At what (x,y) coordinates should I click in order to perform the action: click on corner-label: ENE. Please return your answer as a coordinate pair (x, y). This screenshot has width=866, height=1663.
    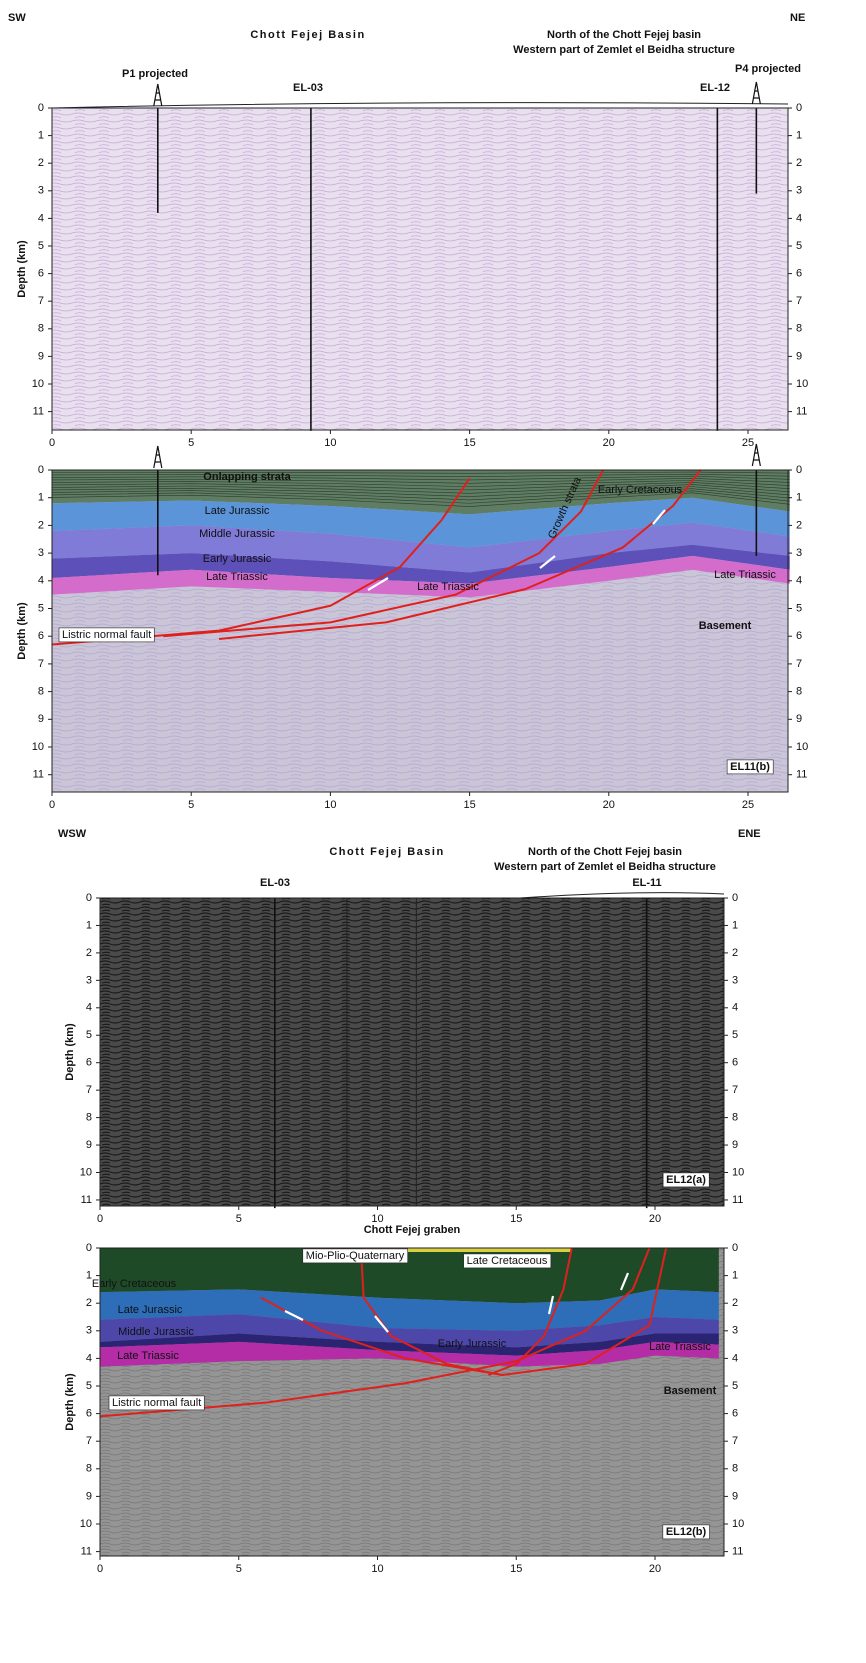
    Looking at the image, I should click on (749, 834).